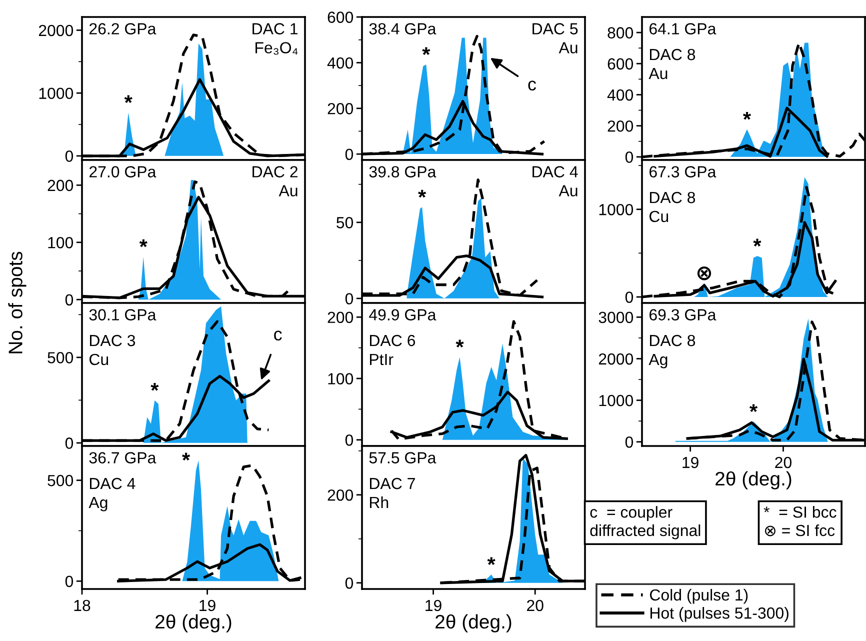  What do you see at coordinates (393, 350) in the screenshot?
I see `text: DAC 6 PtIr` at bounding box center [393, 350].